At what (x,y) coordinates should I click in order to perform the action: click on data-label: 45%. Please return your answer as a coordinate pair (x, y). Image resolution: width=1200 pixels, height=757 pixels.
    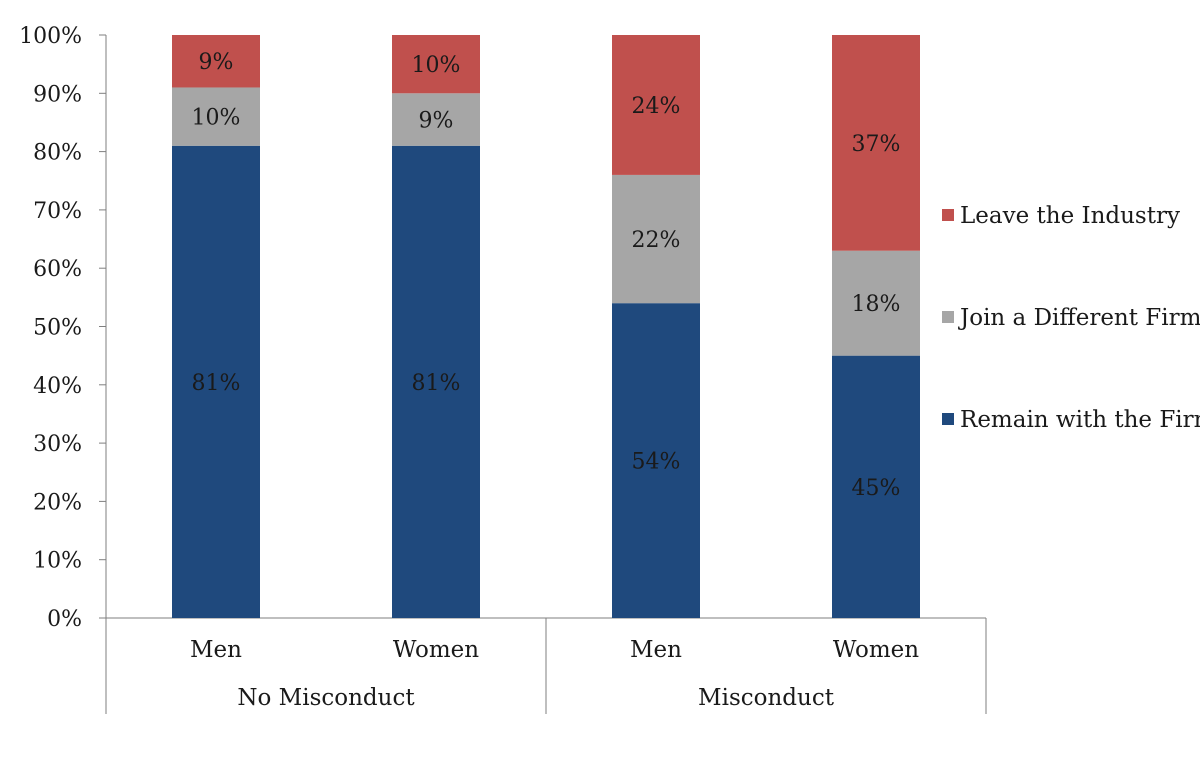
    Looking at the image, I should click on (876, 488).